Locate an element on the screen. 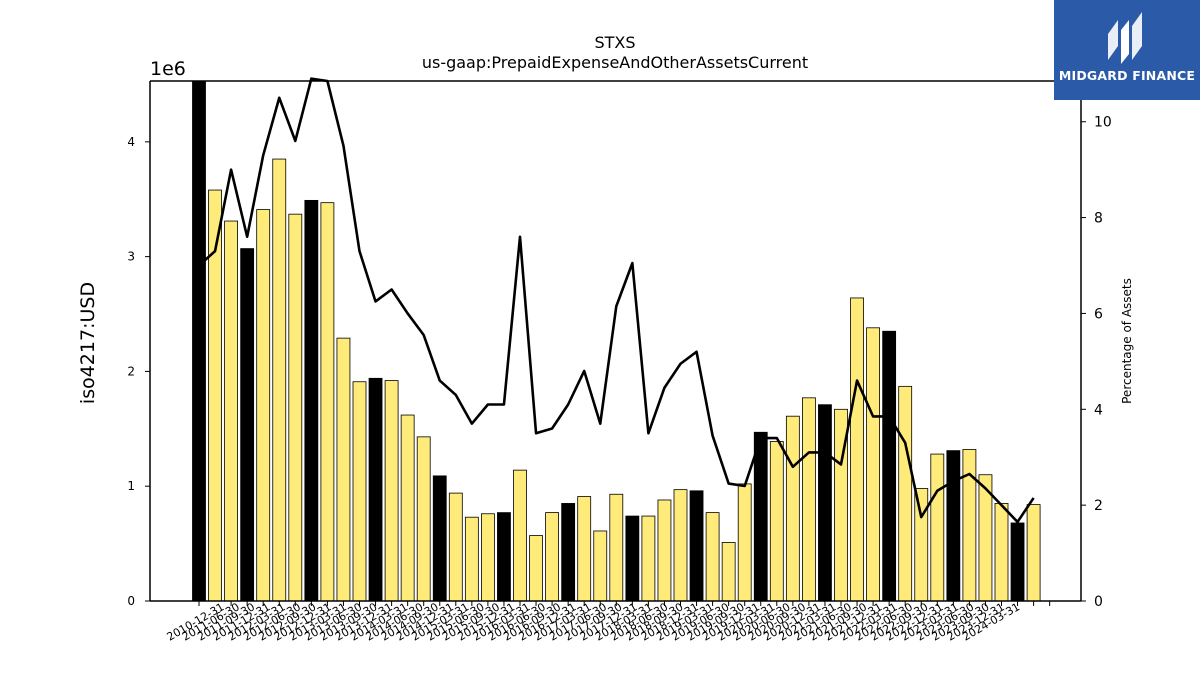  brand-logo: MIDGARD FINANCE is located at coordinates (1127, 50).